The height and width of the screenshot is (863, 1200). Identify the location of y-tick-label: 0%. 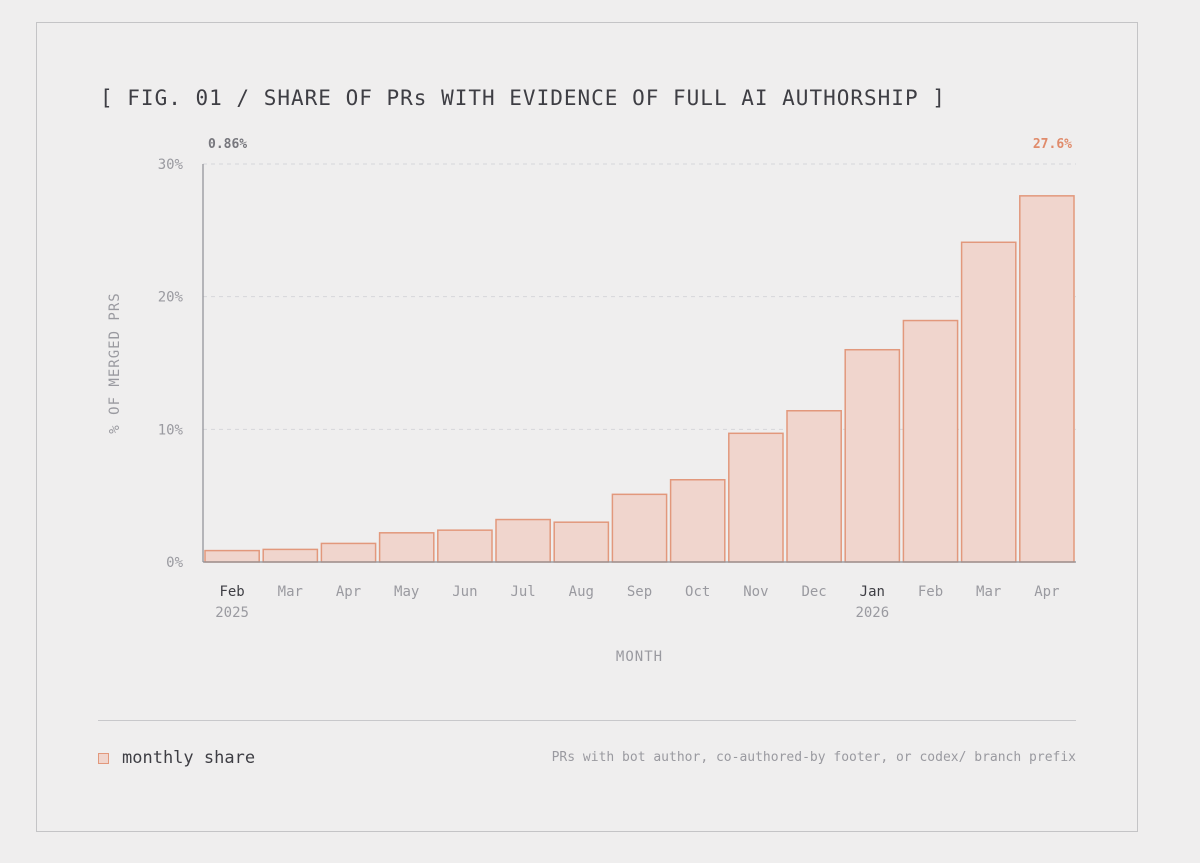
(174, 563).